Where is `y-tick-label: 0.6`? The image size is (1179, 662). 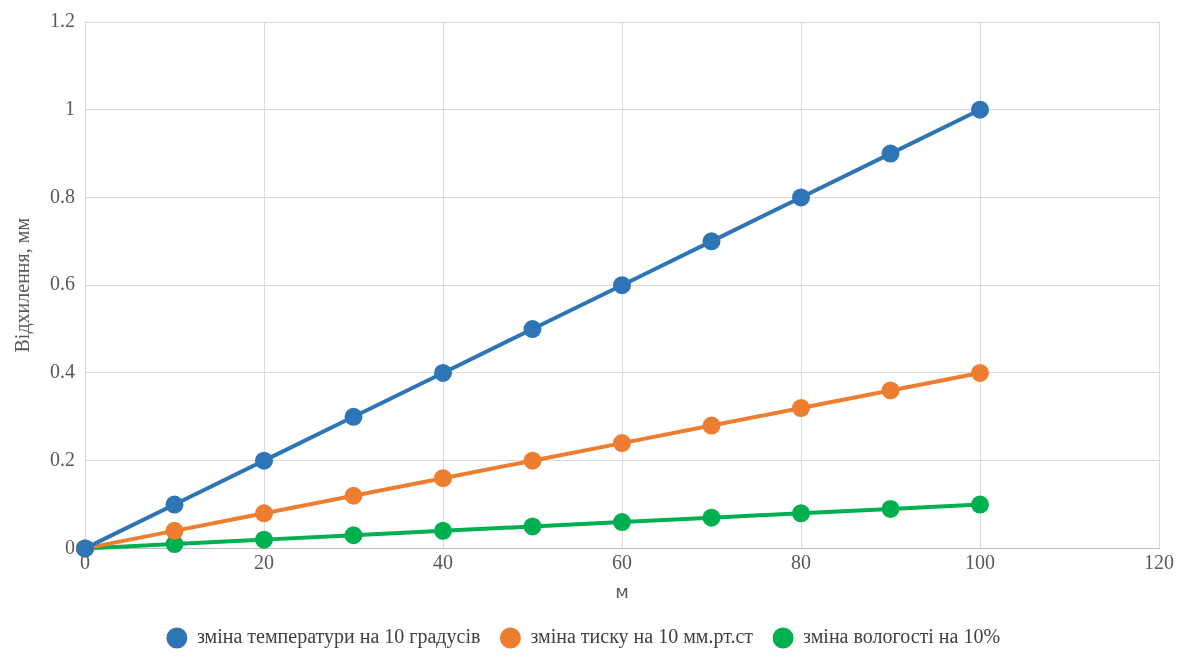 y-tick-label: 0.6 is located at coordinates (62, 283).